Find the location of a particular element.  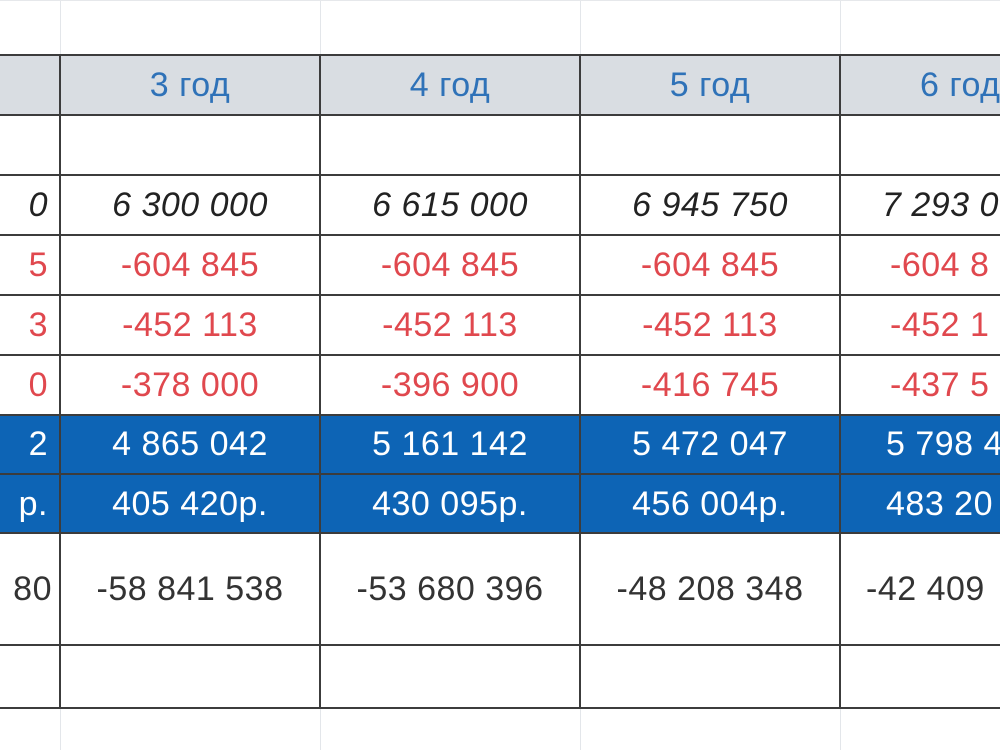

table-cell: -378 000 is located at coordinates (190, 384).